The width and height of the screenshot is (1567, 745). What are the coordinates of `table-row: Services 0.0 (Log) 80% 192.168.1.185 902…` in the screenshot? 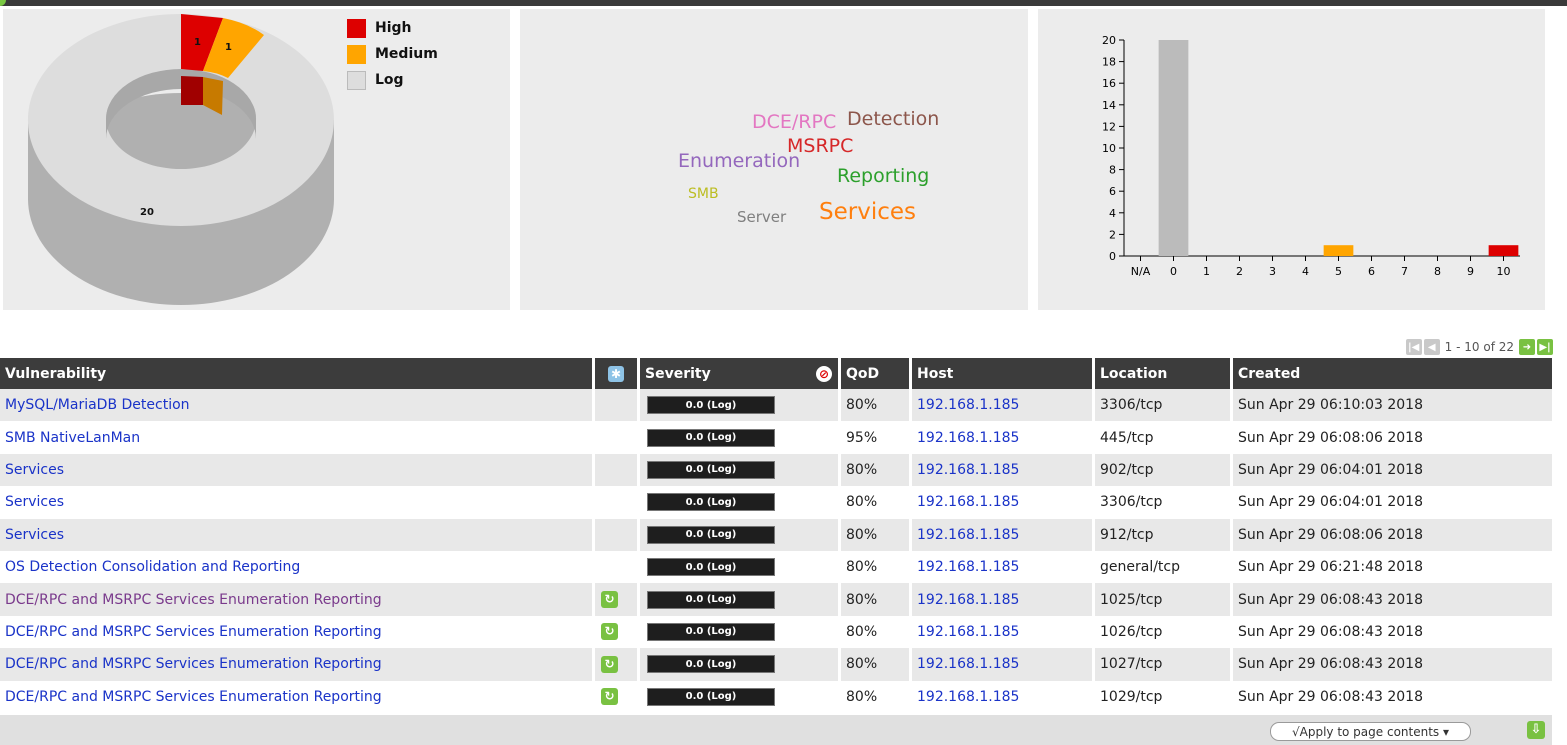 It's located at (776, 470).